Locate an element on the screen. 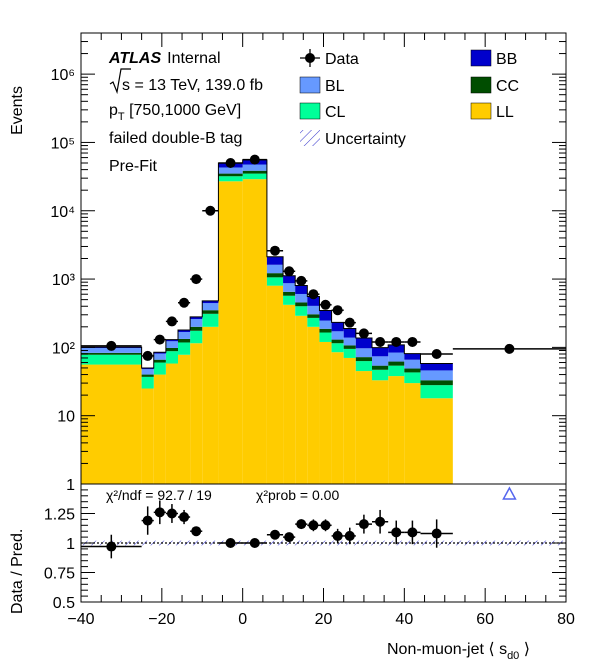 The image size is (596, 672). svg-text: BL is located at coordinates (335, 86).